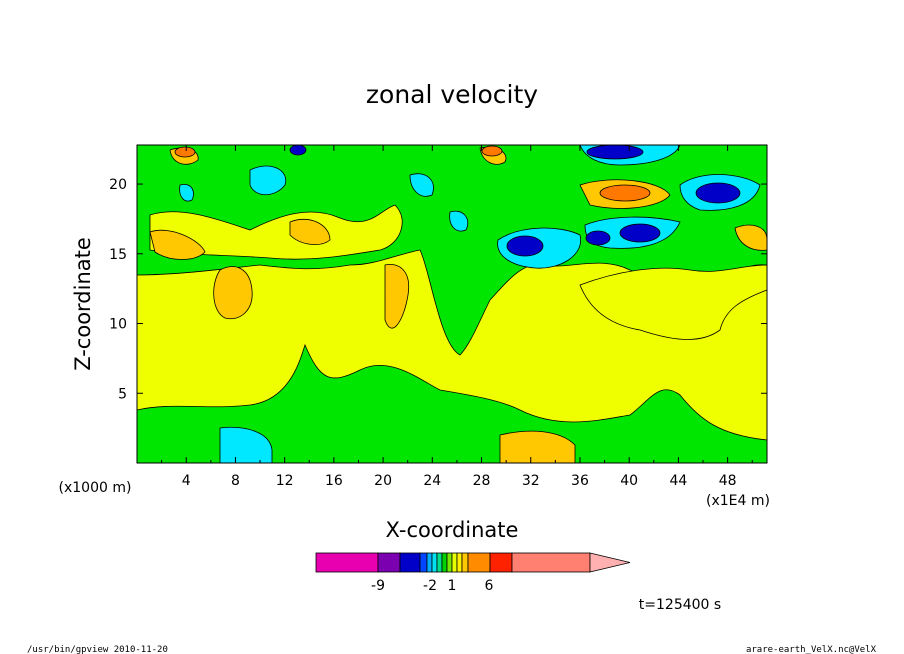 The image size is (904, 654). Describe the element at coordinates (310, 231) in the screenshot. I see `field-positive-c` at that location.